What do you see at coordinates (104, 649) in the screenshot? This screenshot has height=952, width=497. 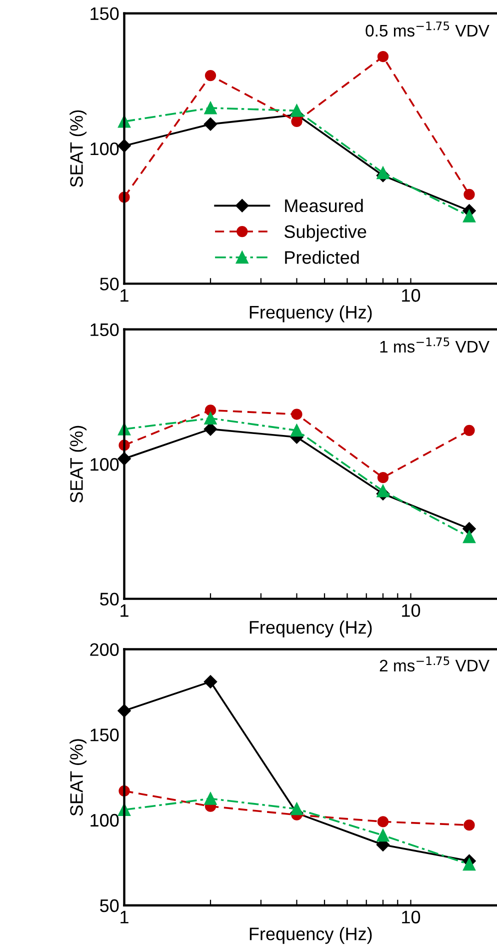 I see `y-tick-label: 200` at bounding box center [104, 649].